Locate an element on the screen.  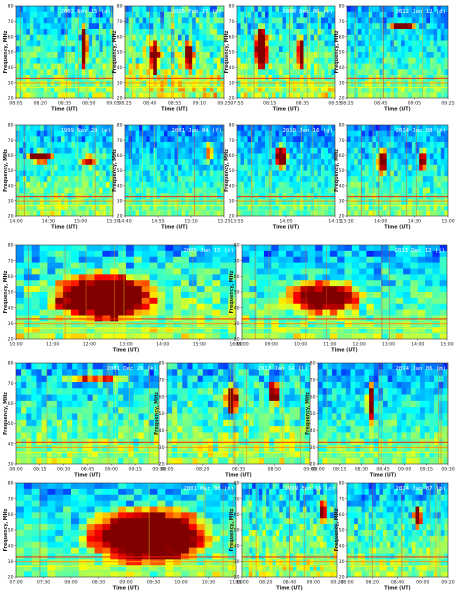
x-tick-label: 13:55 is located at coordinates (236, 222).